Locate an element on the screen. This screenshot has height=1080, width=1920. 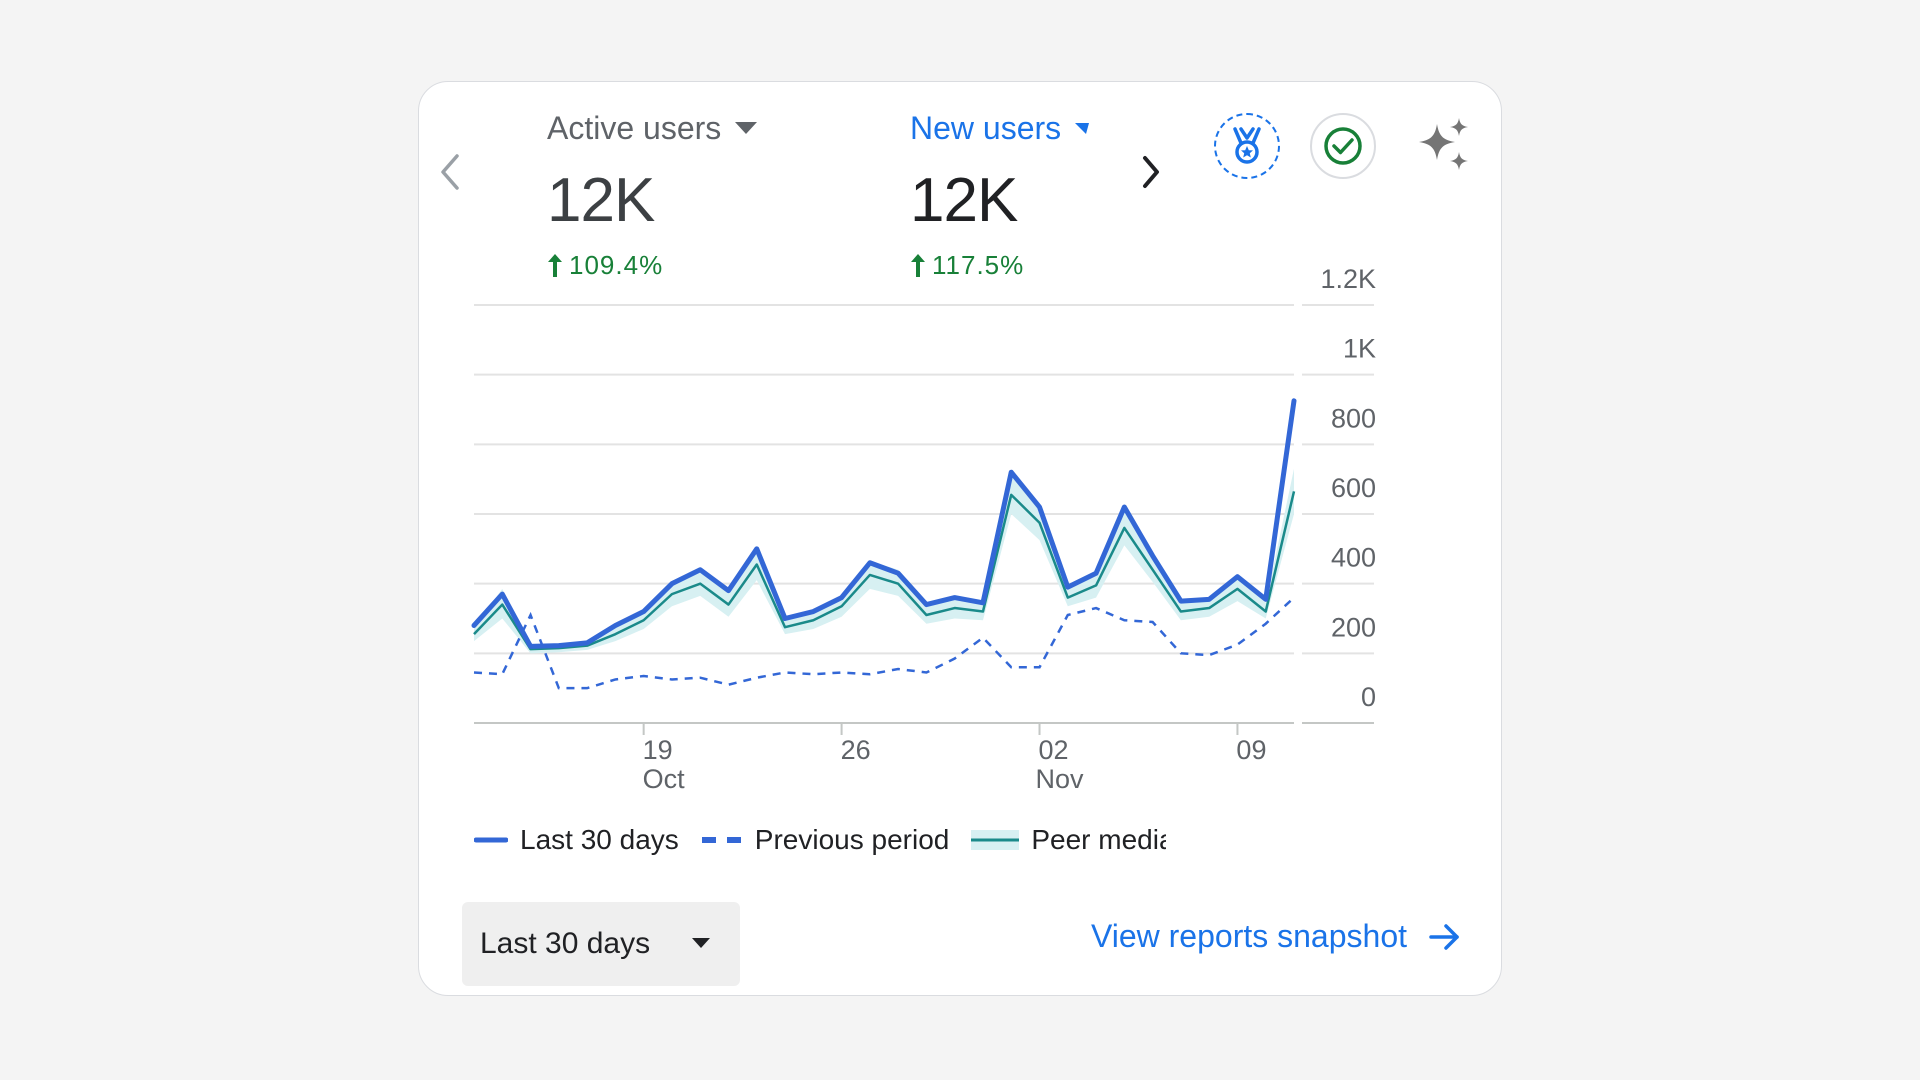
chart-y-axis: 0 200 400 600 800 1K 1.2K is located at coordinates (1348, 488).